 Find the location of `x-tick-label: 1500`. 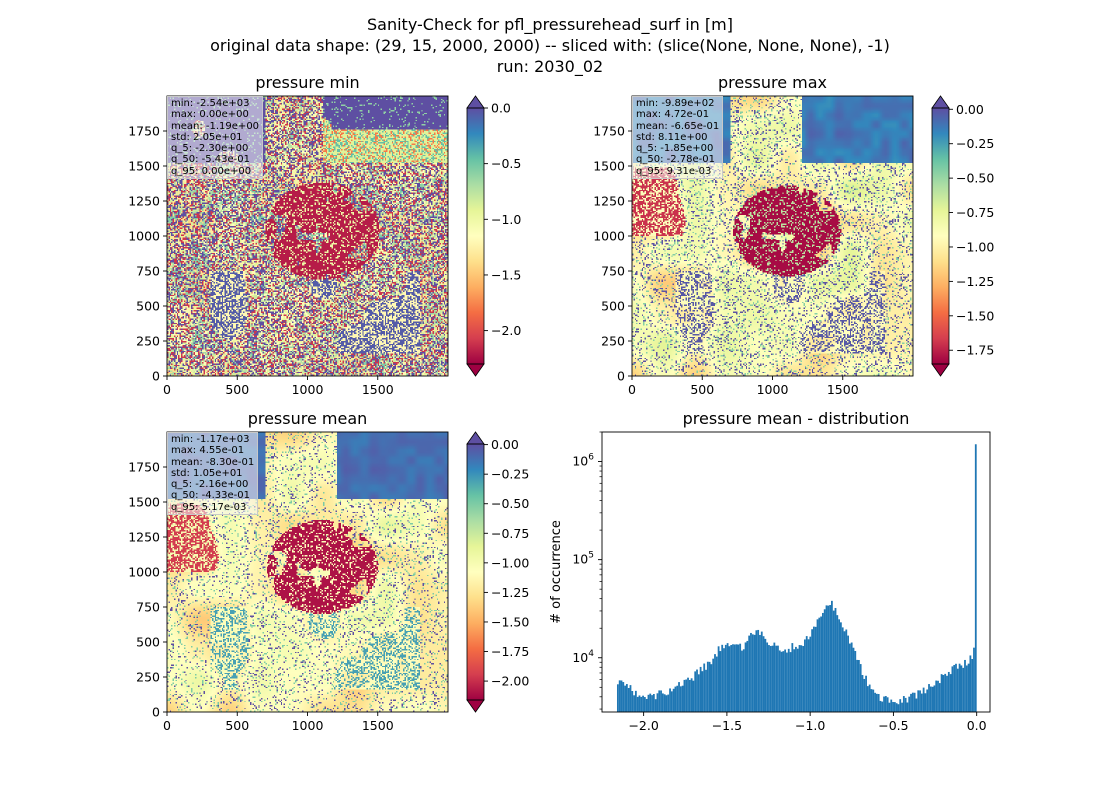

x-tick-label: 1500 is located at coordinates (378, 725).